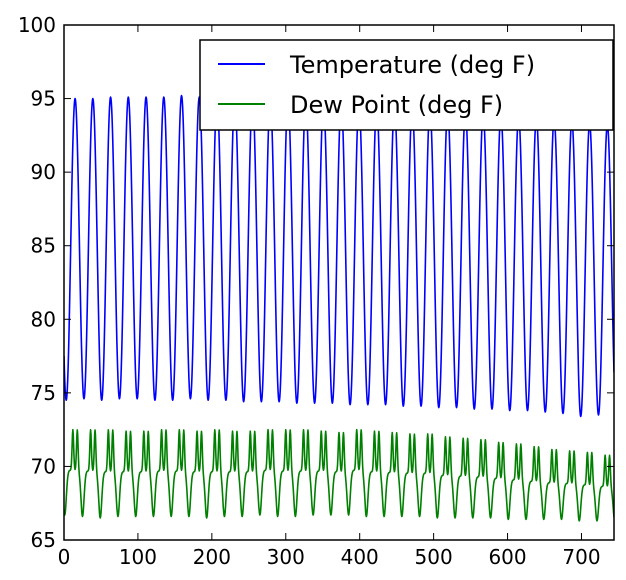 This screenshot has width=626, height=580. Describe the element at coordinates (43, 466) in the screenshot. I see `y-tick-label: 70` at that location.